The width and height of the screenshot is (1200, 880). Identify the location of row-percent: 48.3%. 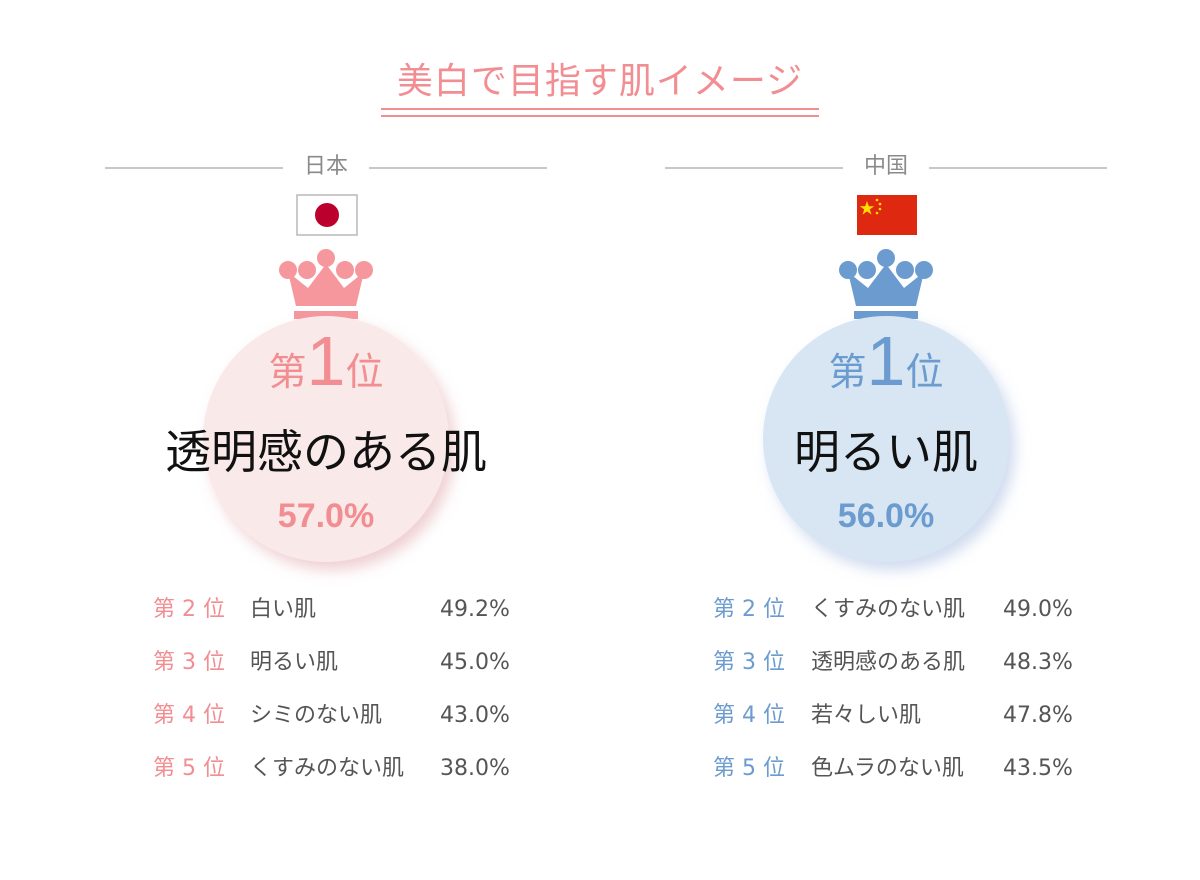
(1038, 662).